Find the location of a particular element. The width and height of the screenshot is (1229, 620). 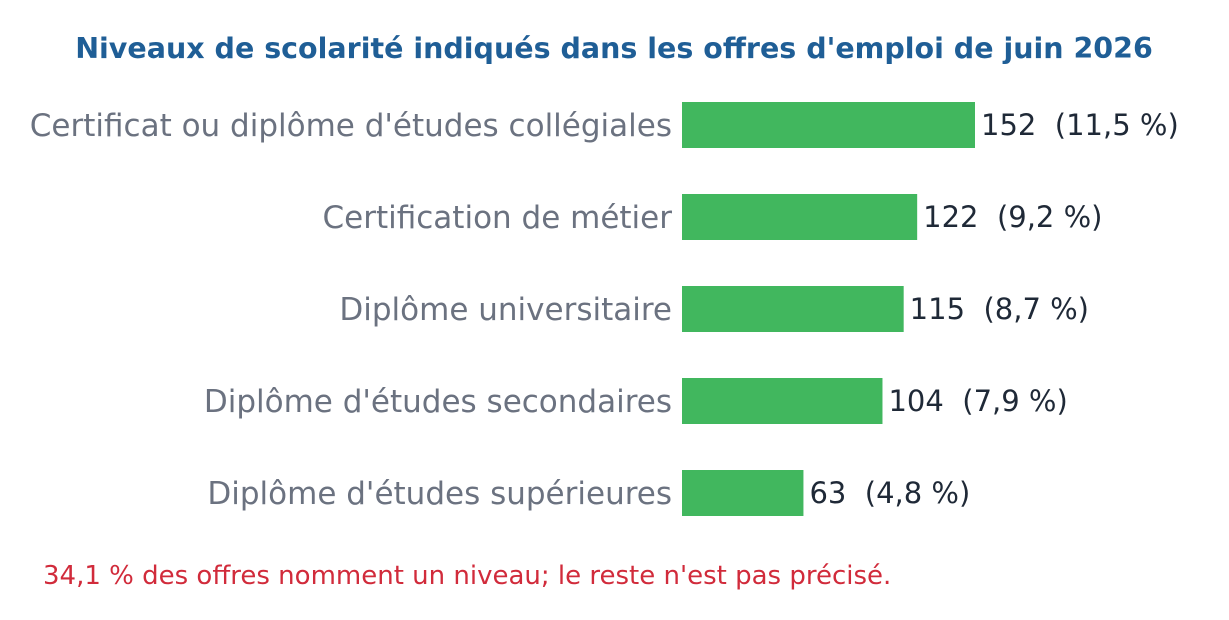

value-label: 122 (9,2 %) is located at coordinates (1012, 217).